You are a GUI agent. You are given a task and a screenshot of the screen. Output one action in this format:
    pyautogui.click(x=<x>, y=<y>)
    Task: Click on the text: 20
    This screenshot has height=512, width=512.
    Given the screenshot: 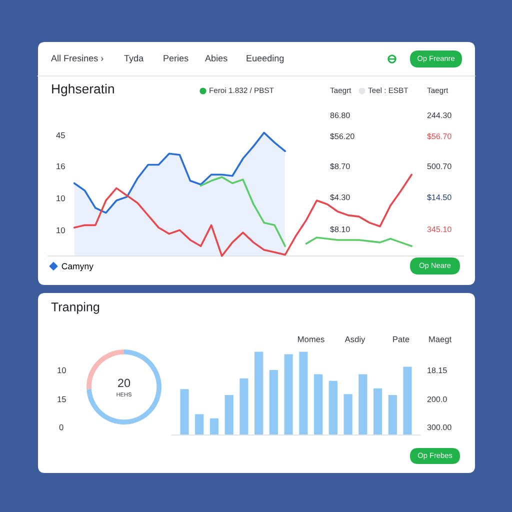 What is the action you would take?
    pyautogui.click(x=124, y=383)
    